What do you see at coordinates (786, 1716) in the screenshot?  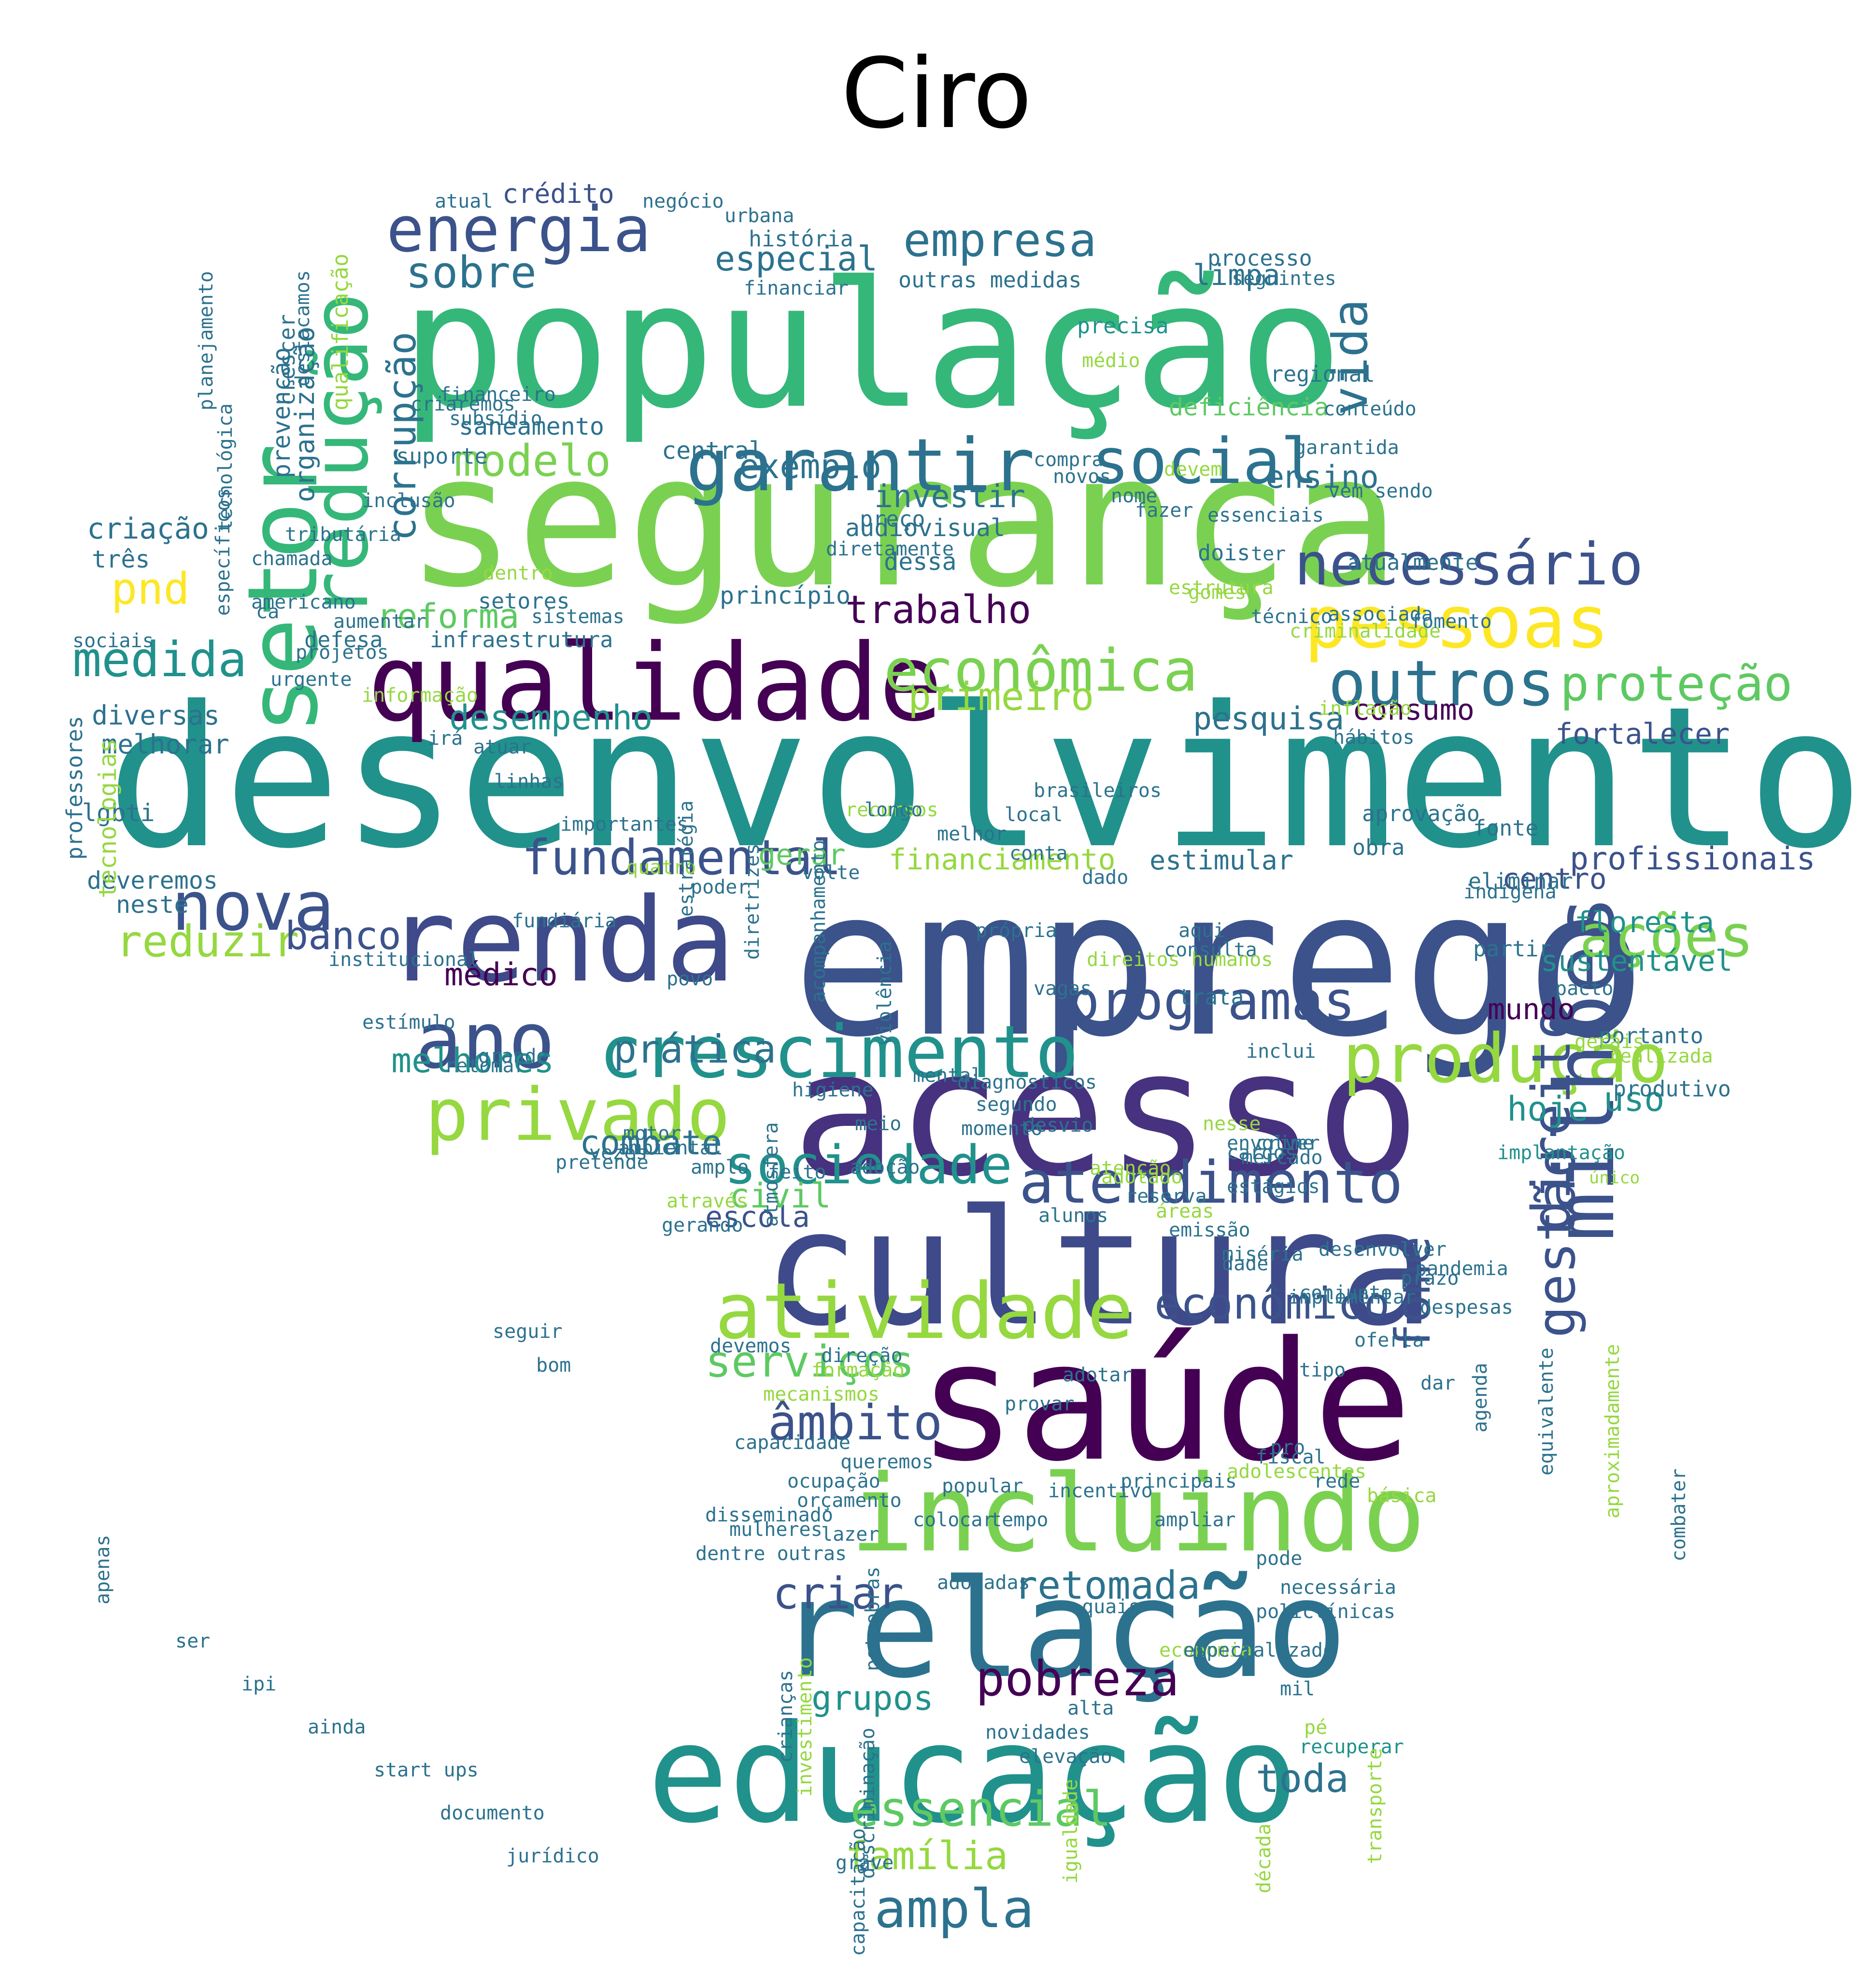 I see `word-criancas: crianças` at bounding box center [786, 1716].